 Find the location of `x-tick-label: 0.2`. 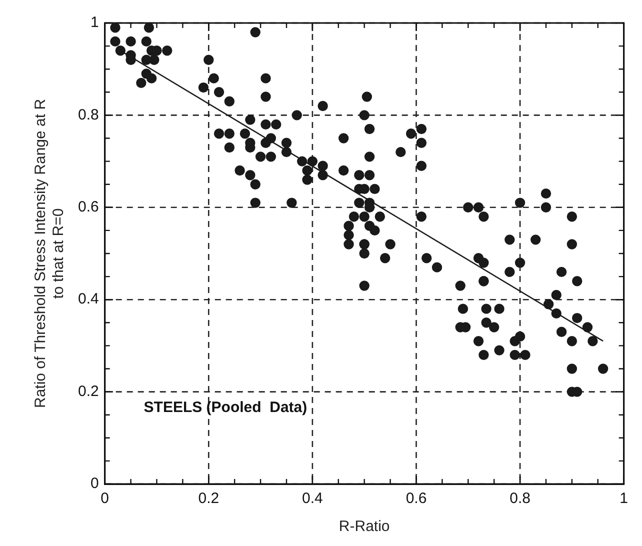

x-tick-label: 0.2 is located at coordinates (209, 499).